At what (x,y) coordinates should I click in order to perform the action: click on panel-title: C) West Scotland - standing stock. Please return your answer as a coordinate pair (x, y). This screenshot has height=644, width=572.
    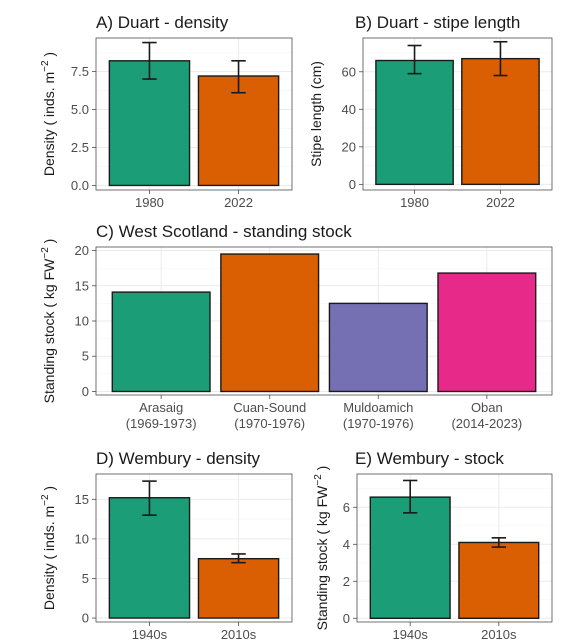
    Looking at the image, I should click on (224, 231).